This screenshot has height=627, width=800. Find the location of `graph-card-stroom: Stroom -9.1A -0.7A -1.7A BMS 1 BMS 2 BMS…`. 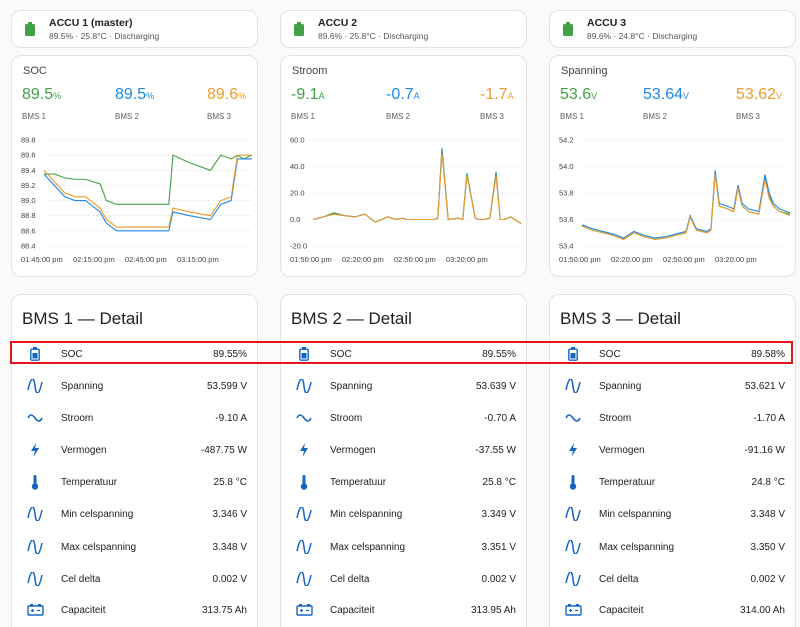

graph-card-stroom: Stroom -9.1A -0.7A -1.7A BMS 1 BMS 2 BMS… is located at coordinates (403, 166).